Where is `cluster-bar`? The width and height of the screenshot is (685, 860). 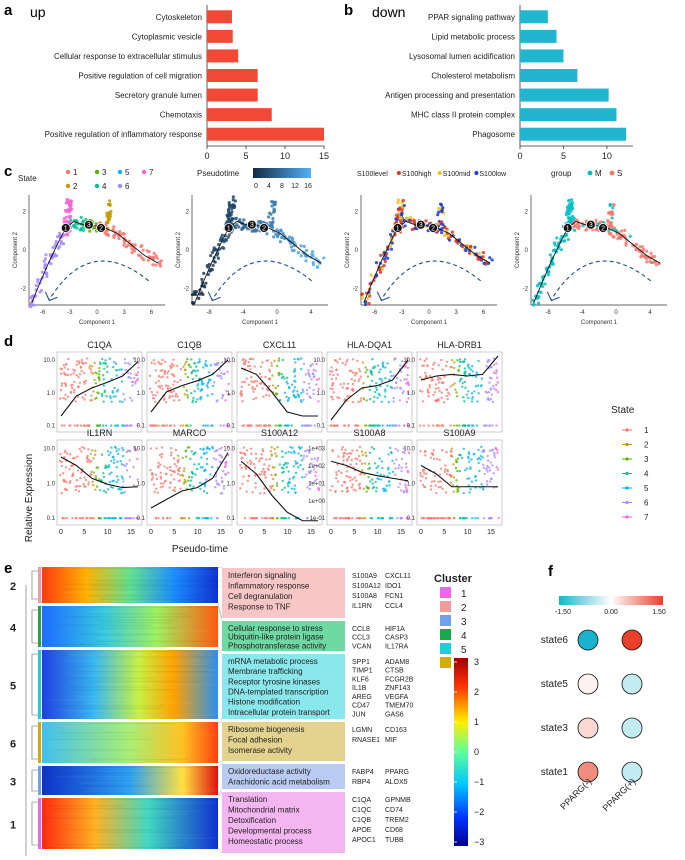 cluster-bar is located at coordinates (39, 585).